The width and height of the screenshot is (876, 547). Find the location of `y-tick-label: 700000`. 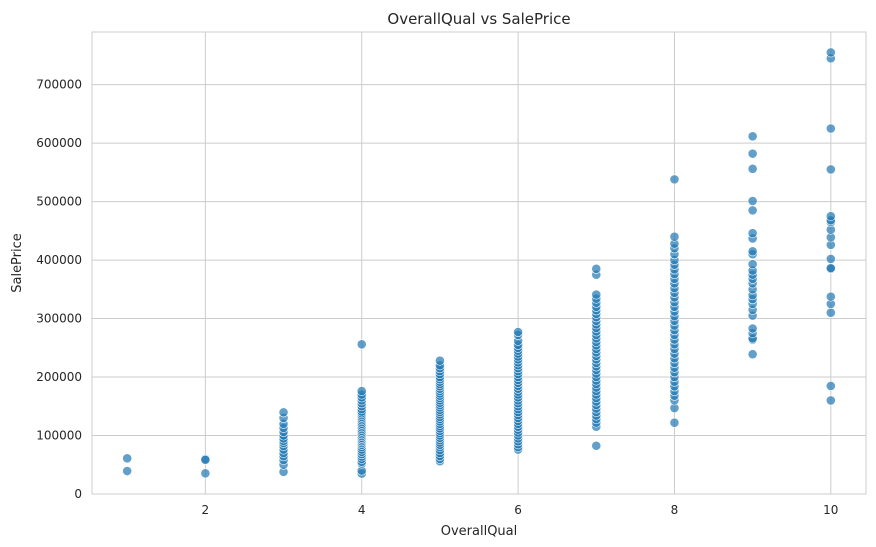

y-tick-label: 700000 is located at coordinates (59, 85).